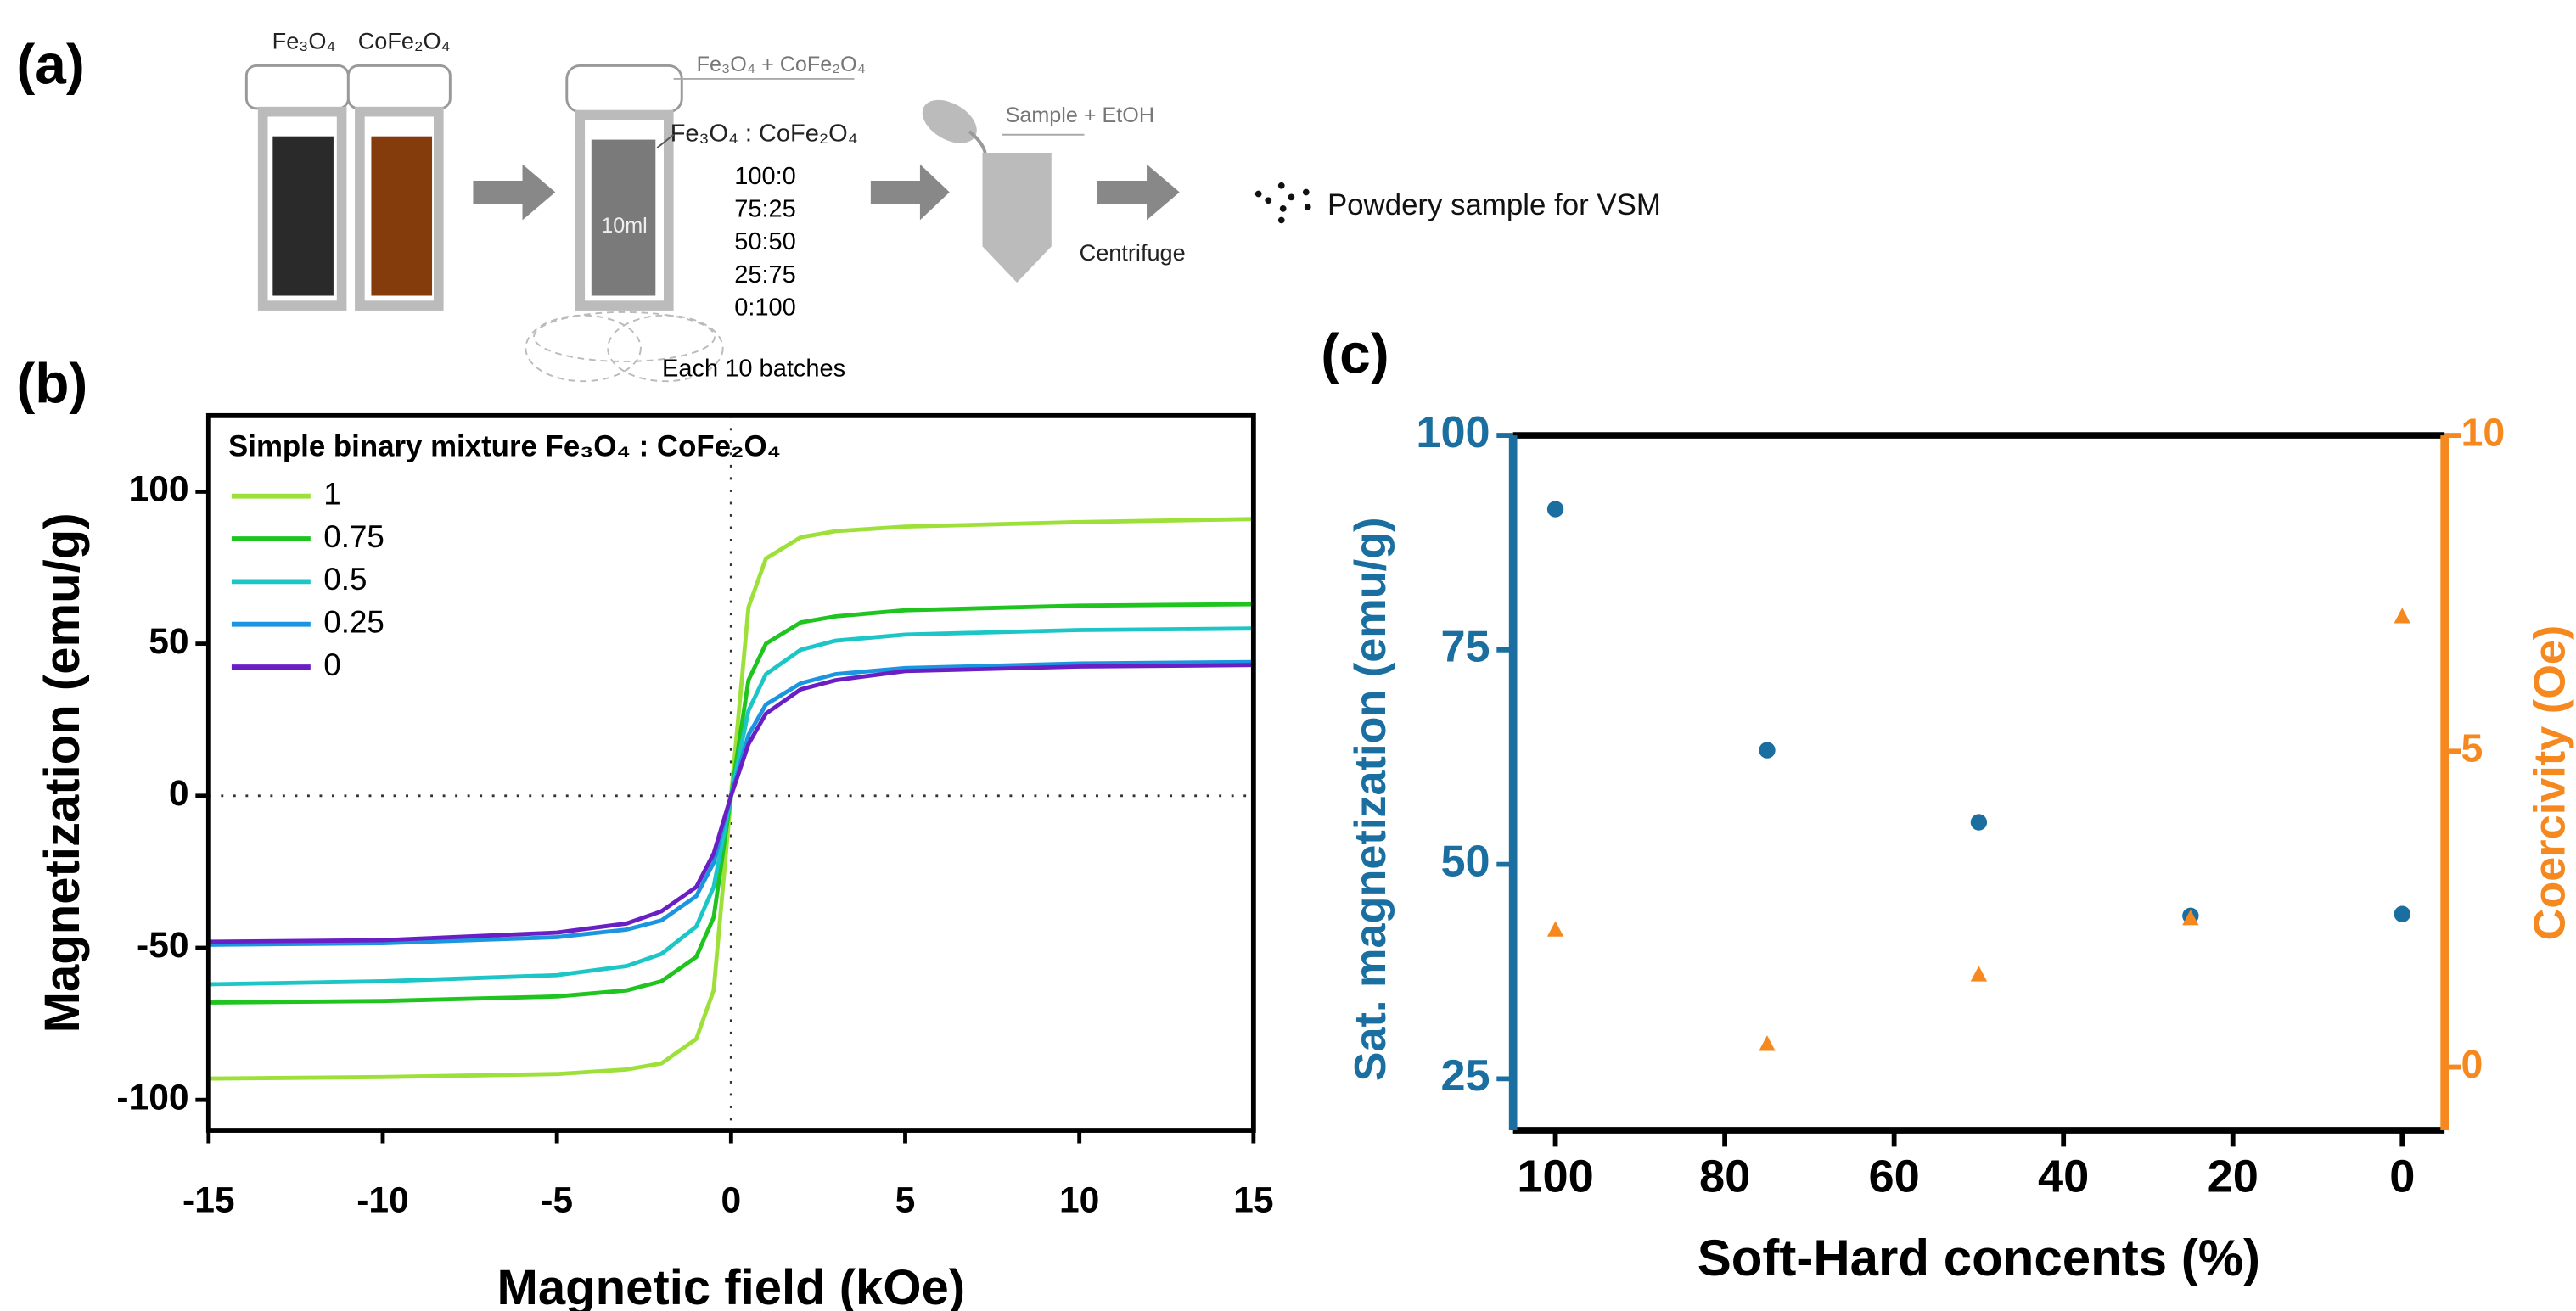 The width and height of the screenshot is (2576, 1311). Describe the element at coordinates (1465, 648) in the screenshot. I see `y-tick-label: 75` at that location.